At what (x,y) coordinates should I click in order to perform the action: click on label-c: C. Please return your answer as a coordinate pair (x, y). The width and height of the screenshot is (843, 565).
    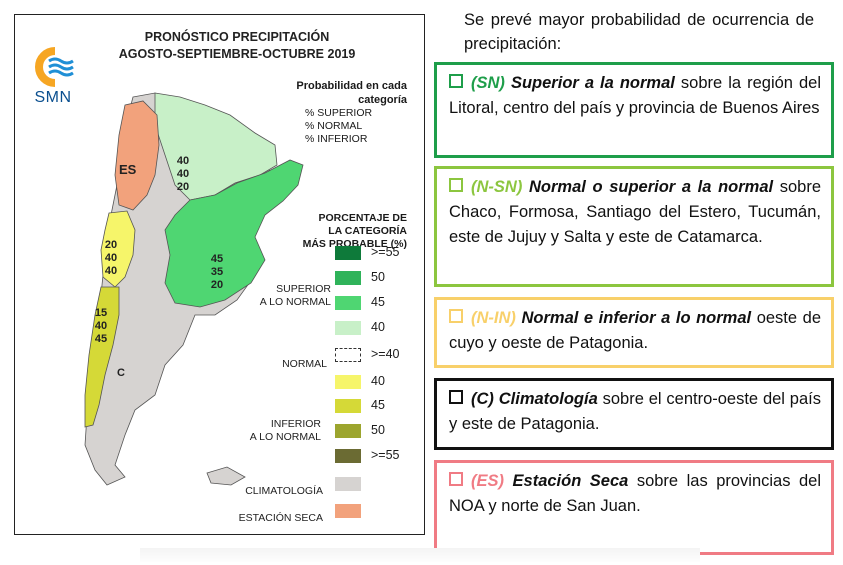
    Looking at the image, I should click on (121, 373).